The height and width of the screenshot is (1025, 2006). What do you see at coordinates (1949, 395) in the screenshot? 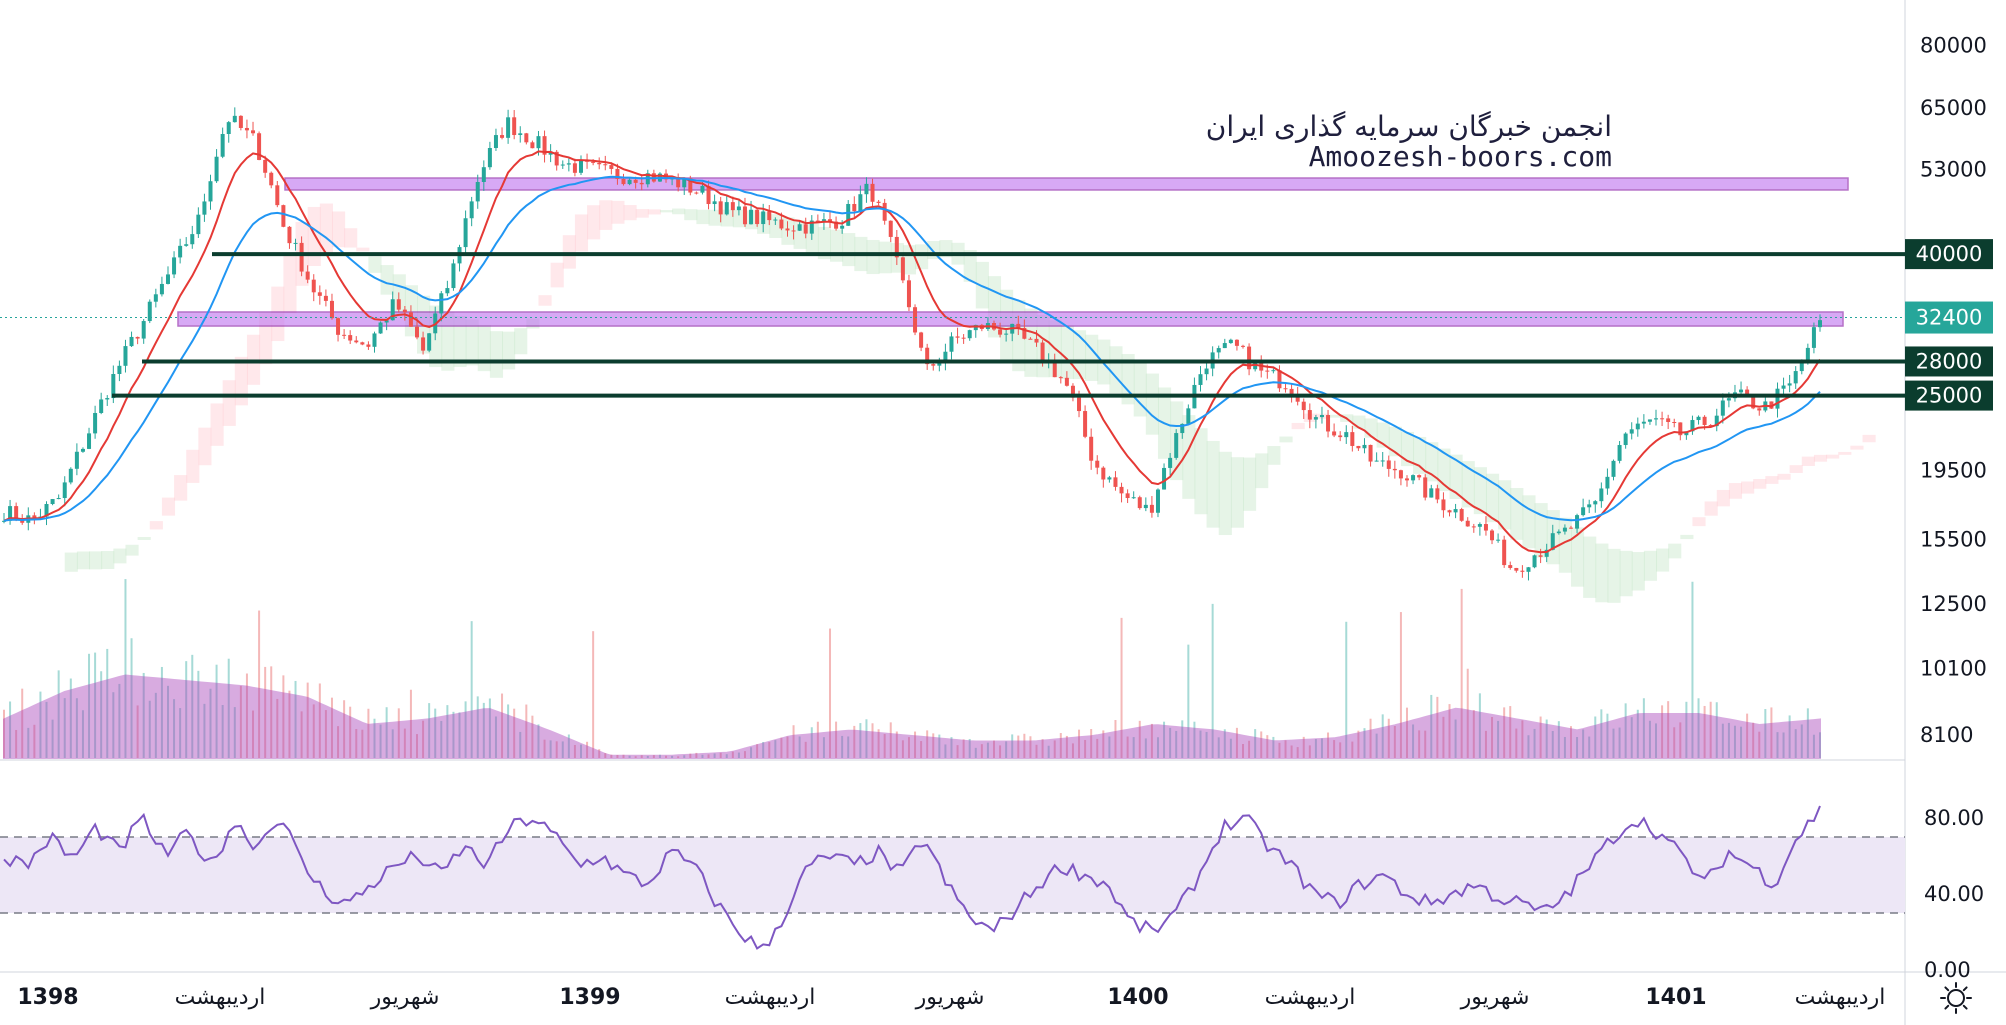
I see `level-label-box` at bounding box center [1949, 395].